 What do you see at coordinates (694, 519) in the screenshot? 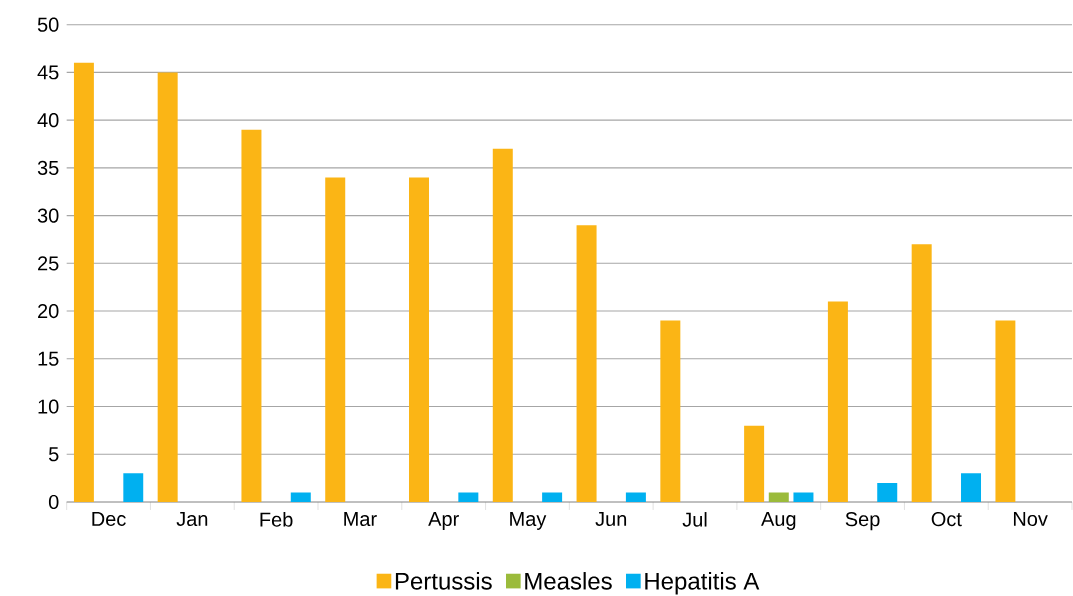
I see `x-tick-label: Jul` at bounding box center [694, 519].